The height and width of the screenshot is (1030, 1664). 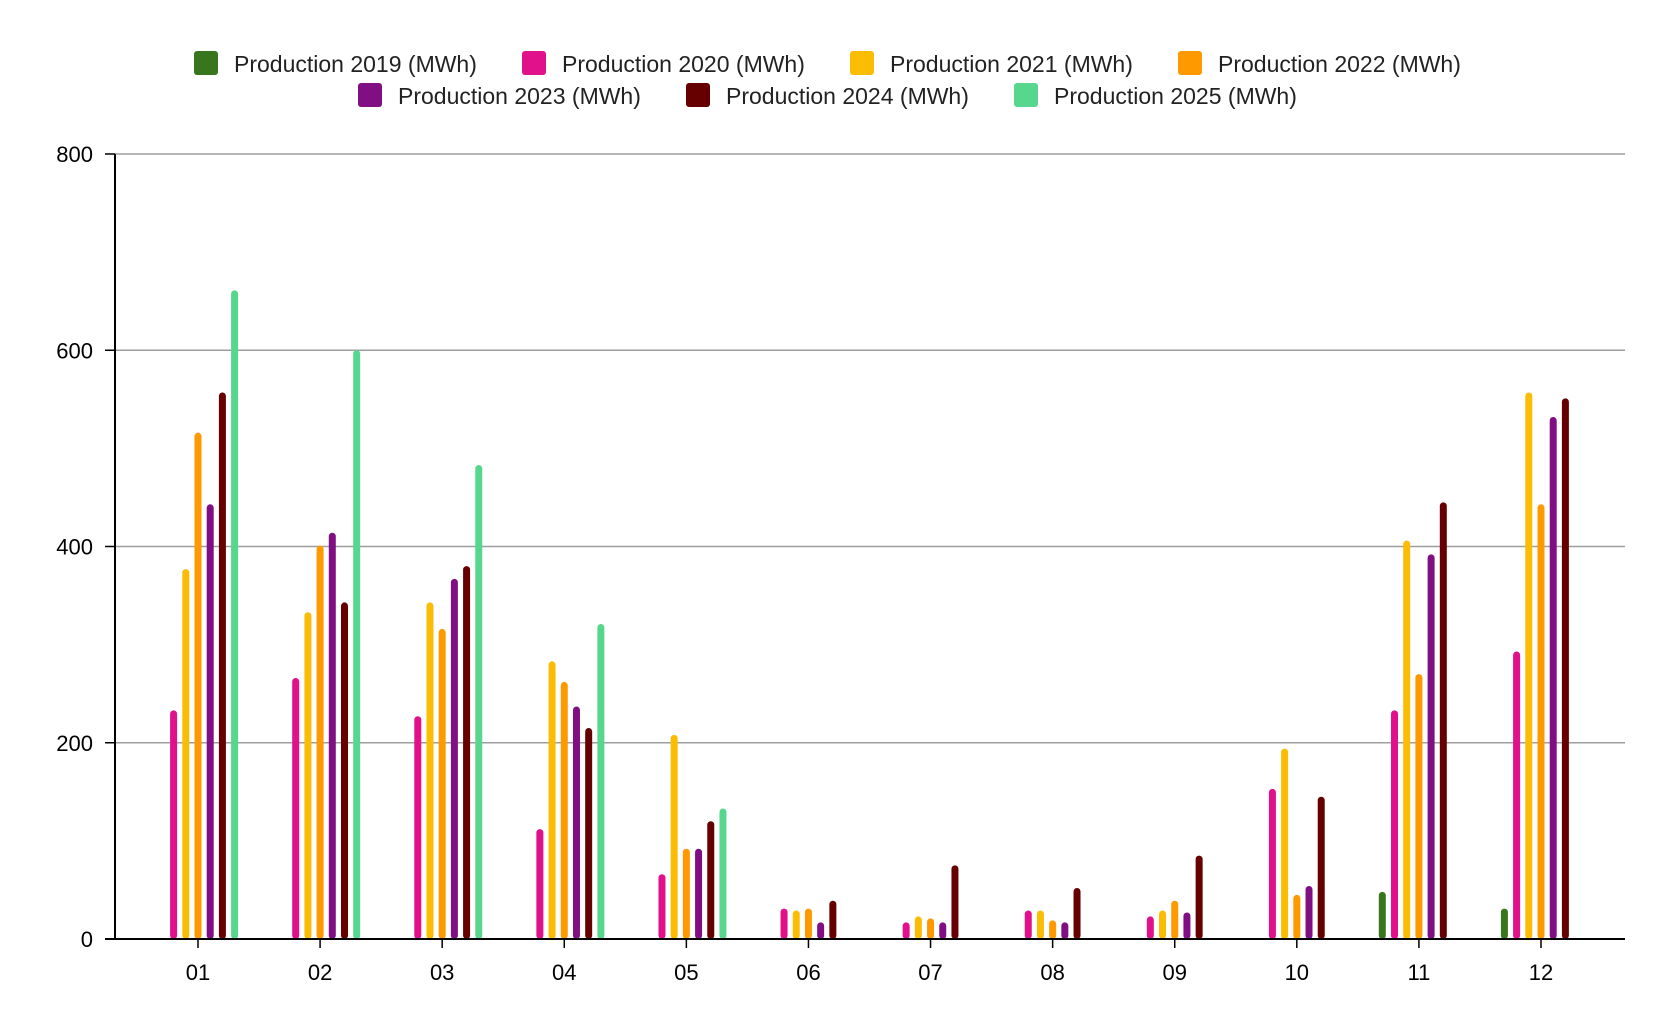 What do you see at coordinates (865, 961) in the screenshot?
I see `x-axis: 01 02 03 04 05 06 07 08 09 10 11 12` at bounding box center [865, 961].